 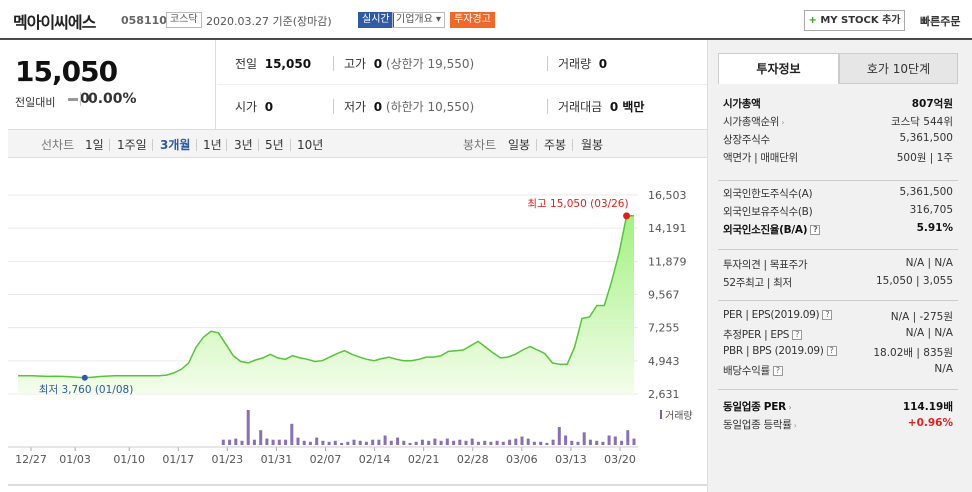 I want to click on warning-badge: 투자경고, so click(x=472, y=20).